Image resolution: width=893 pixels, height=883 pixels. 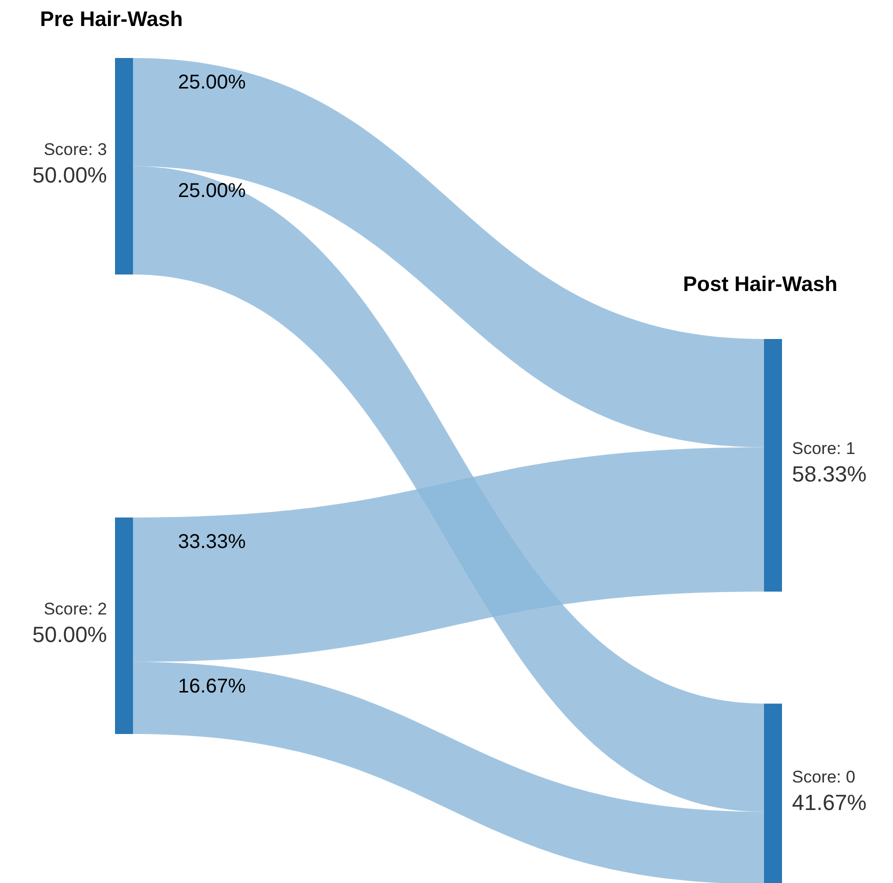 What do you see at coordinates (75, 608) in the screenshot?
I see `category-label: Score: 2` at bounding box center [75, 608].